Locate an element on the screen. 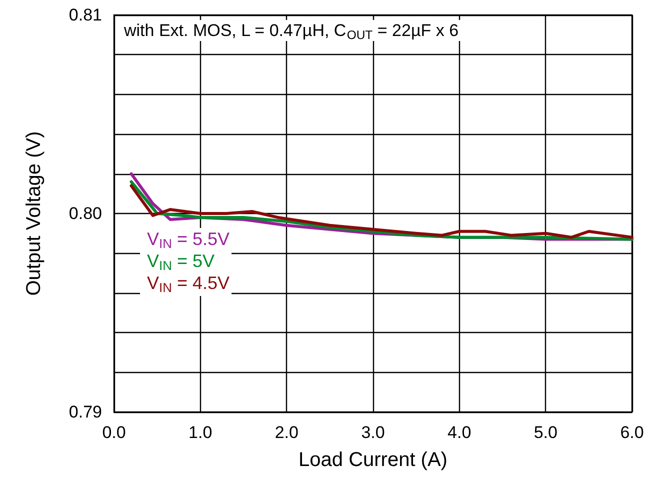 This screenshot has width=661, height=496. x-tick-label: 3.0 is located at coordinates (373, 432).